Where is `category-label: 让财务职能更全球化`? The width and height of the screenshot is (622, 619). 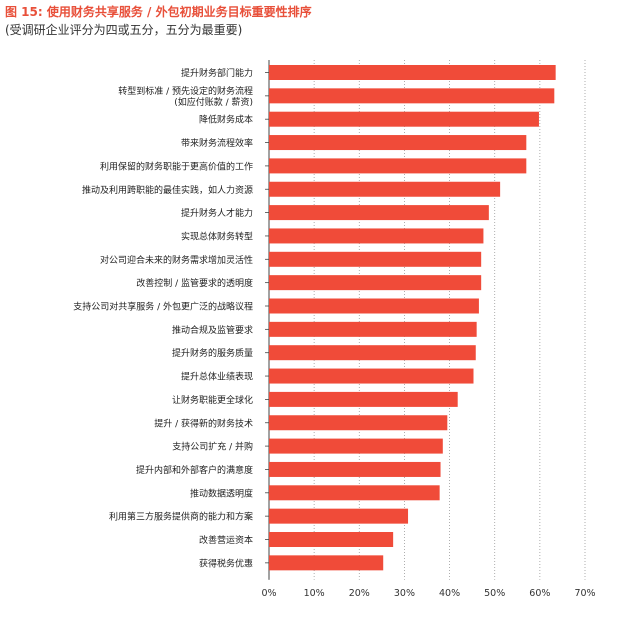
category-label: 让财务职能更全球化 is located at coordinates (212, 400).